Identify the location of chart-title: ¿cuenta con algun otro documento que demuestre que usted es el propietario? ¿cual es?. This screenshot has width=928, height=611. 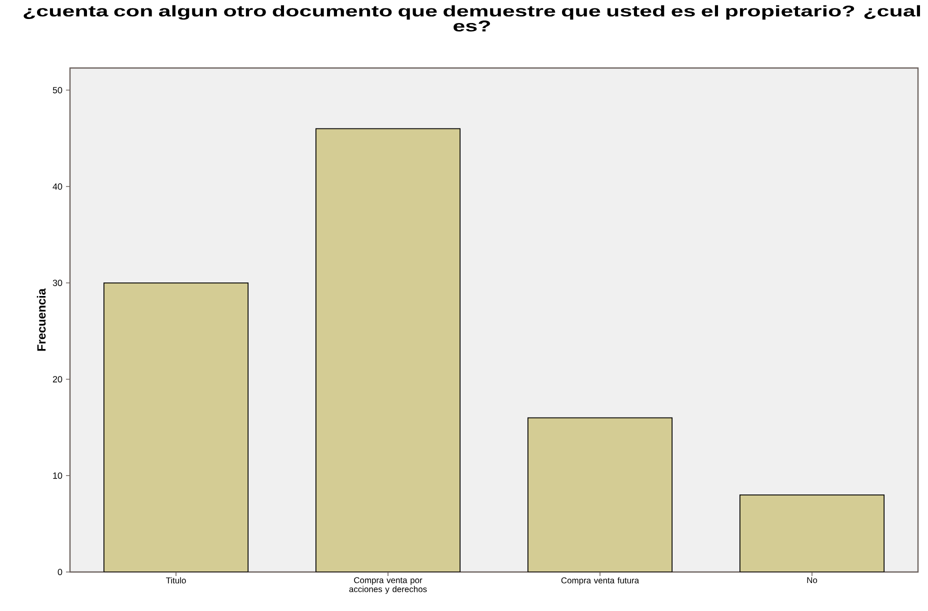
(472, 18).